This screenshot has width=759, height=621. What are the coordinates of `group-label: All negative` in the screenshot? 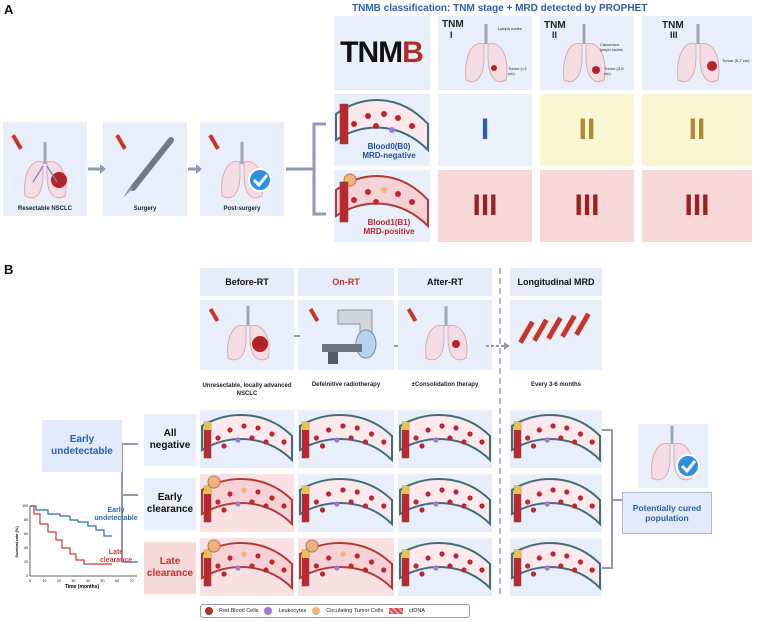 It's located at (170, 440).